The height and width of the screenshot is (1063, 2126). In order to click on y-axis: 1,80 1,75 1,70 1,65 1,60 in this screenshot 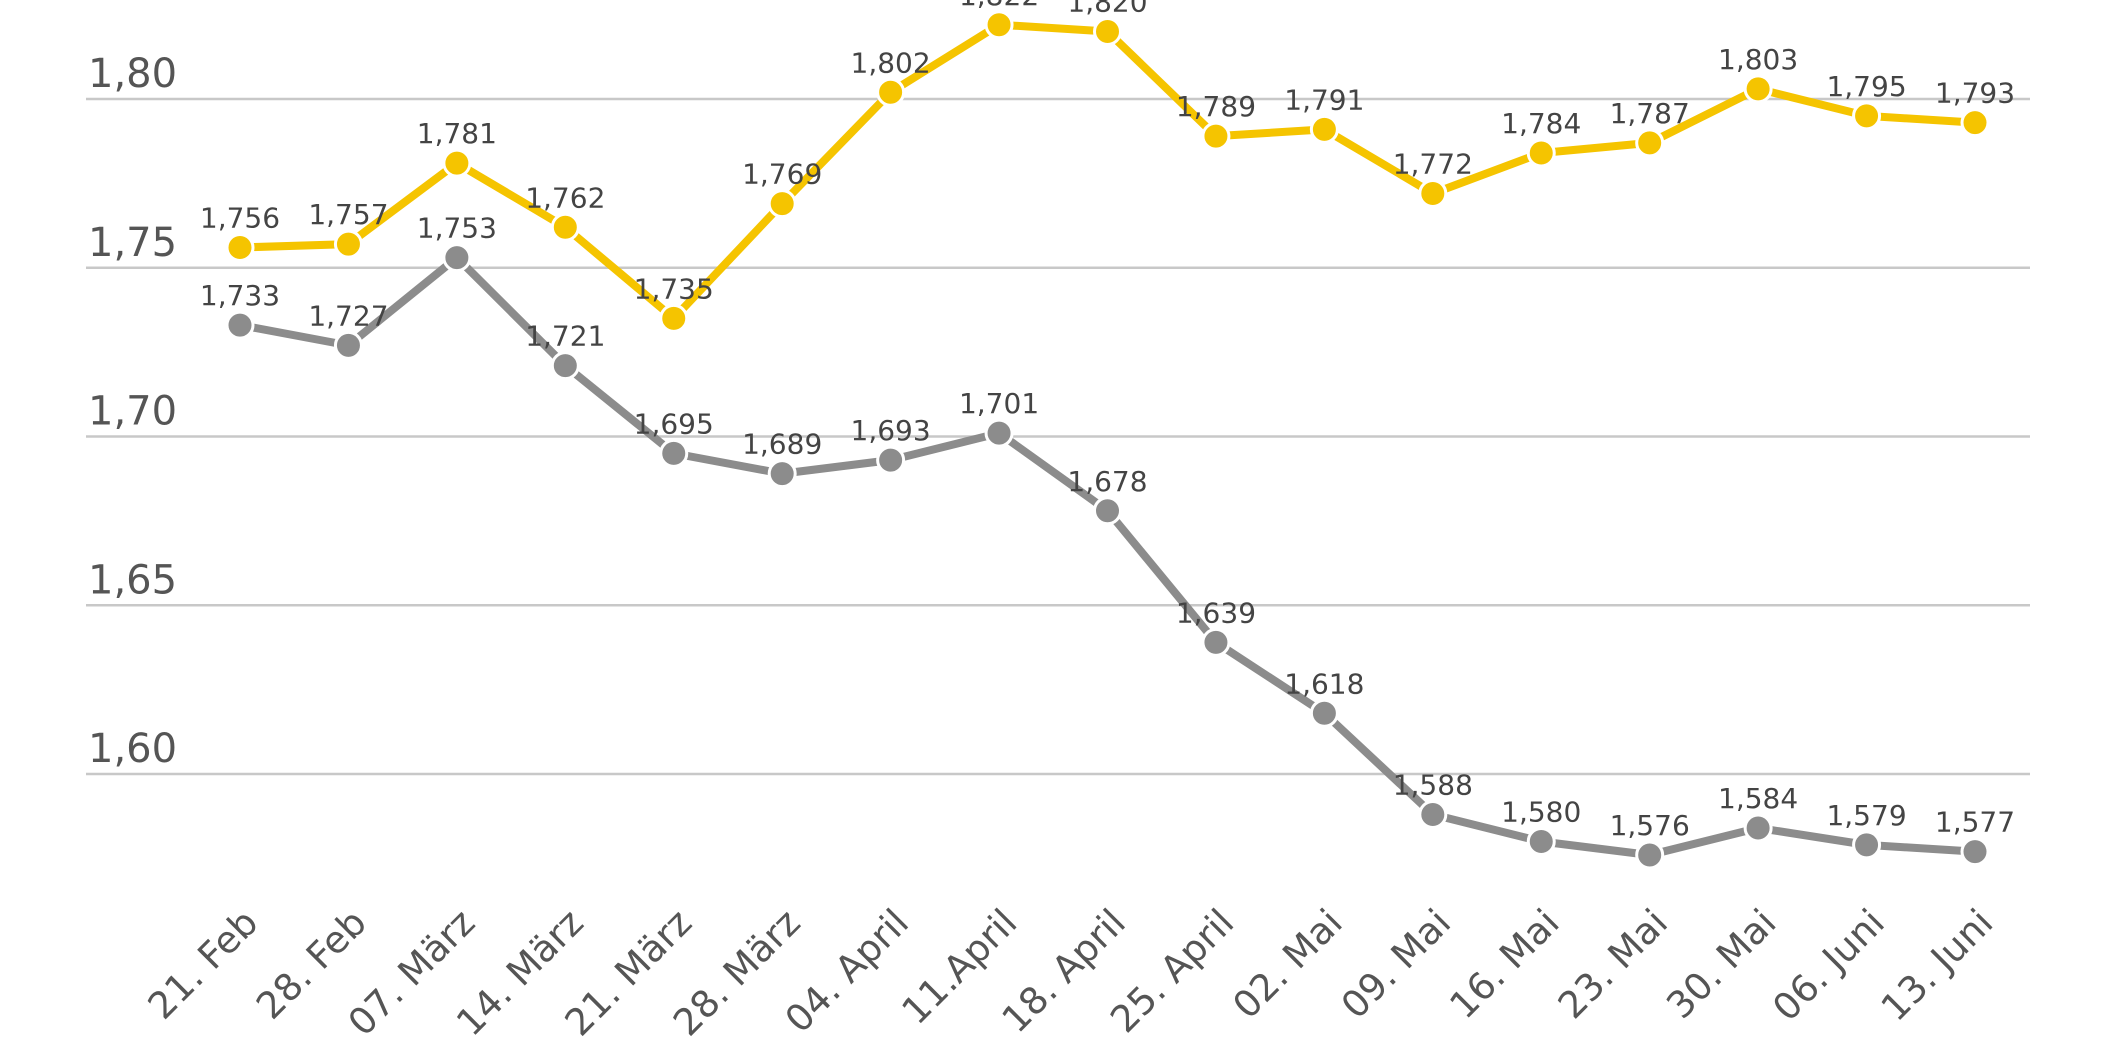, I will do `click(132, 411)`.